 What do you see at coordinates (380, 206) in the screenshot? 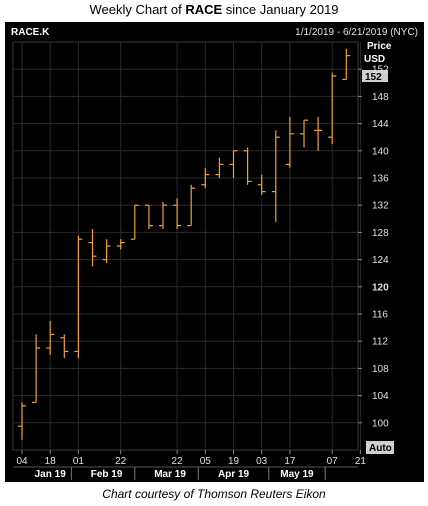
I see `y-tick-label: 132` at bounding box center [380, 206].